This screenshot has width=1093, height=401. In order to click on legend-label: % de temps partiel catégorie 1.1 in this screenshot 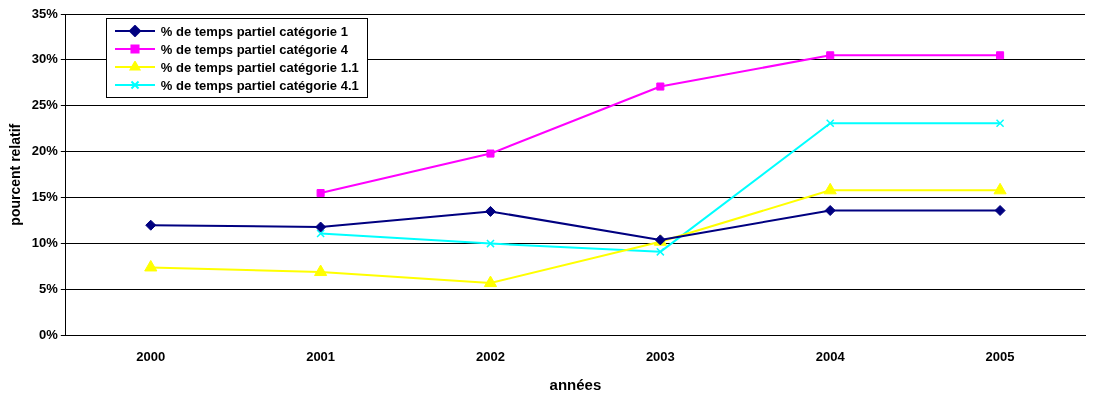, I will do `click(259, 67)`.